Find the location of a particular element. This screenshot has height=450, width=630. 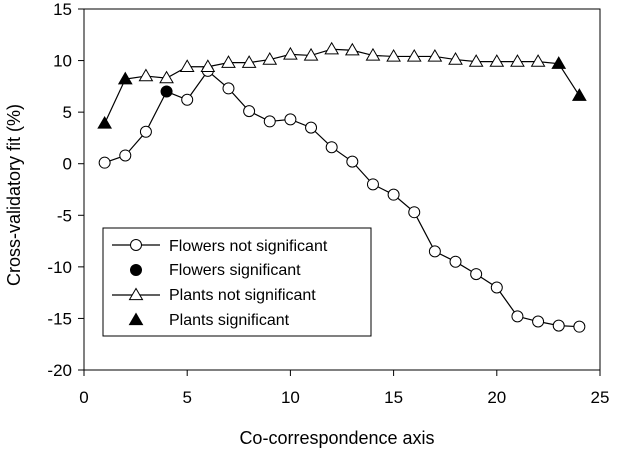

y-tick-label: -20 is located at coordinates (59, 370).